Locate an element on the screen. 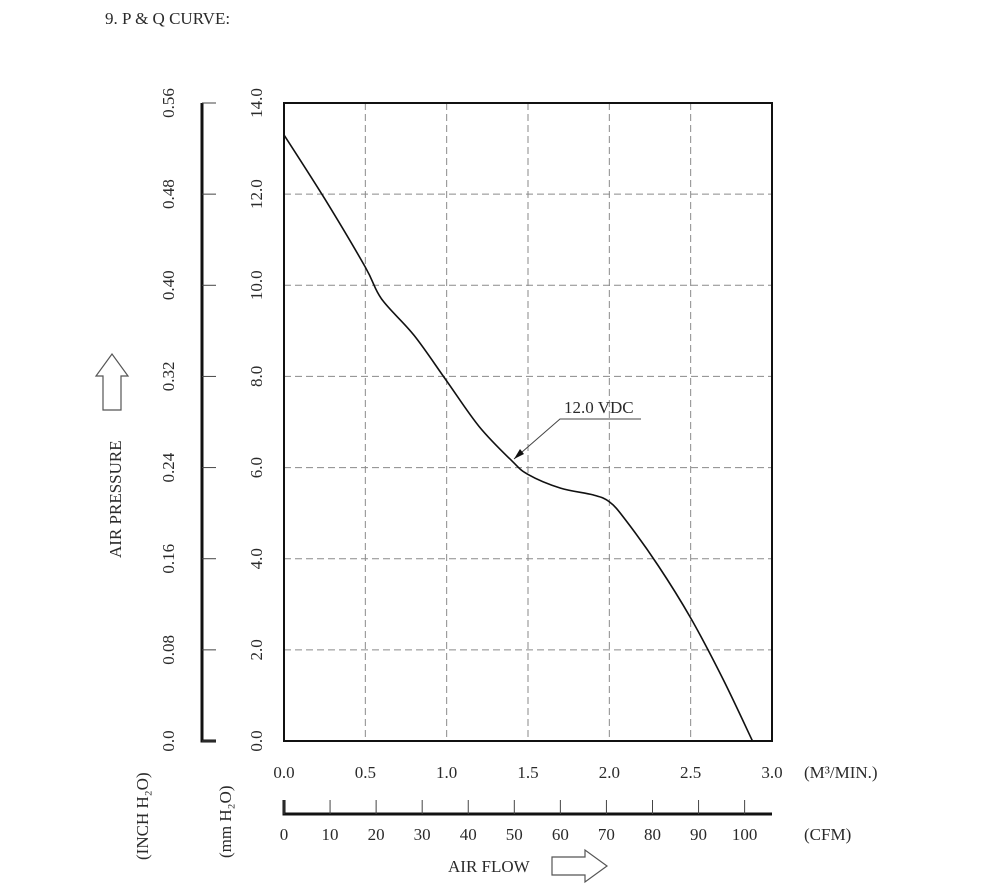 This screenshot has height=895, width=1000. y-tick-inchh2o: 0.56 is located at coordinates (168, 103).